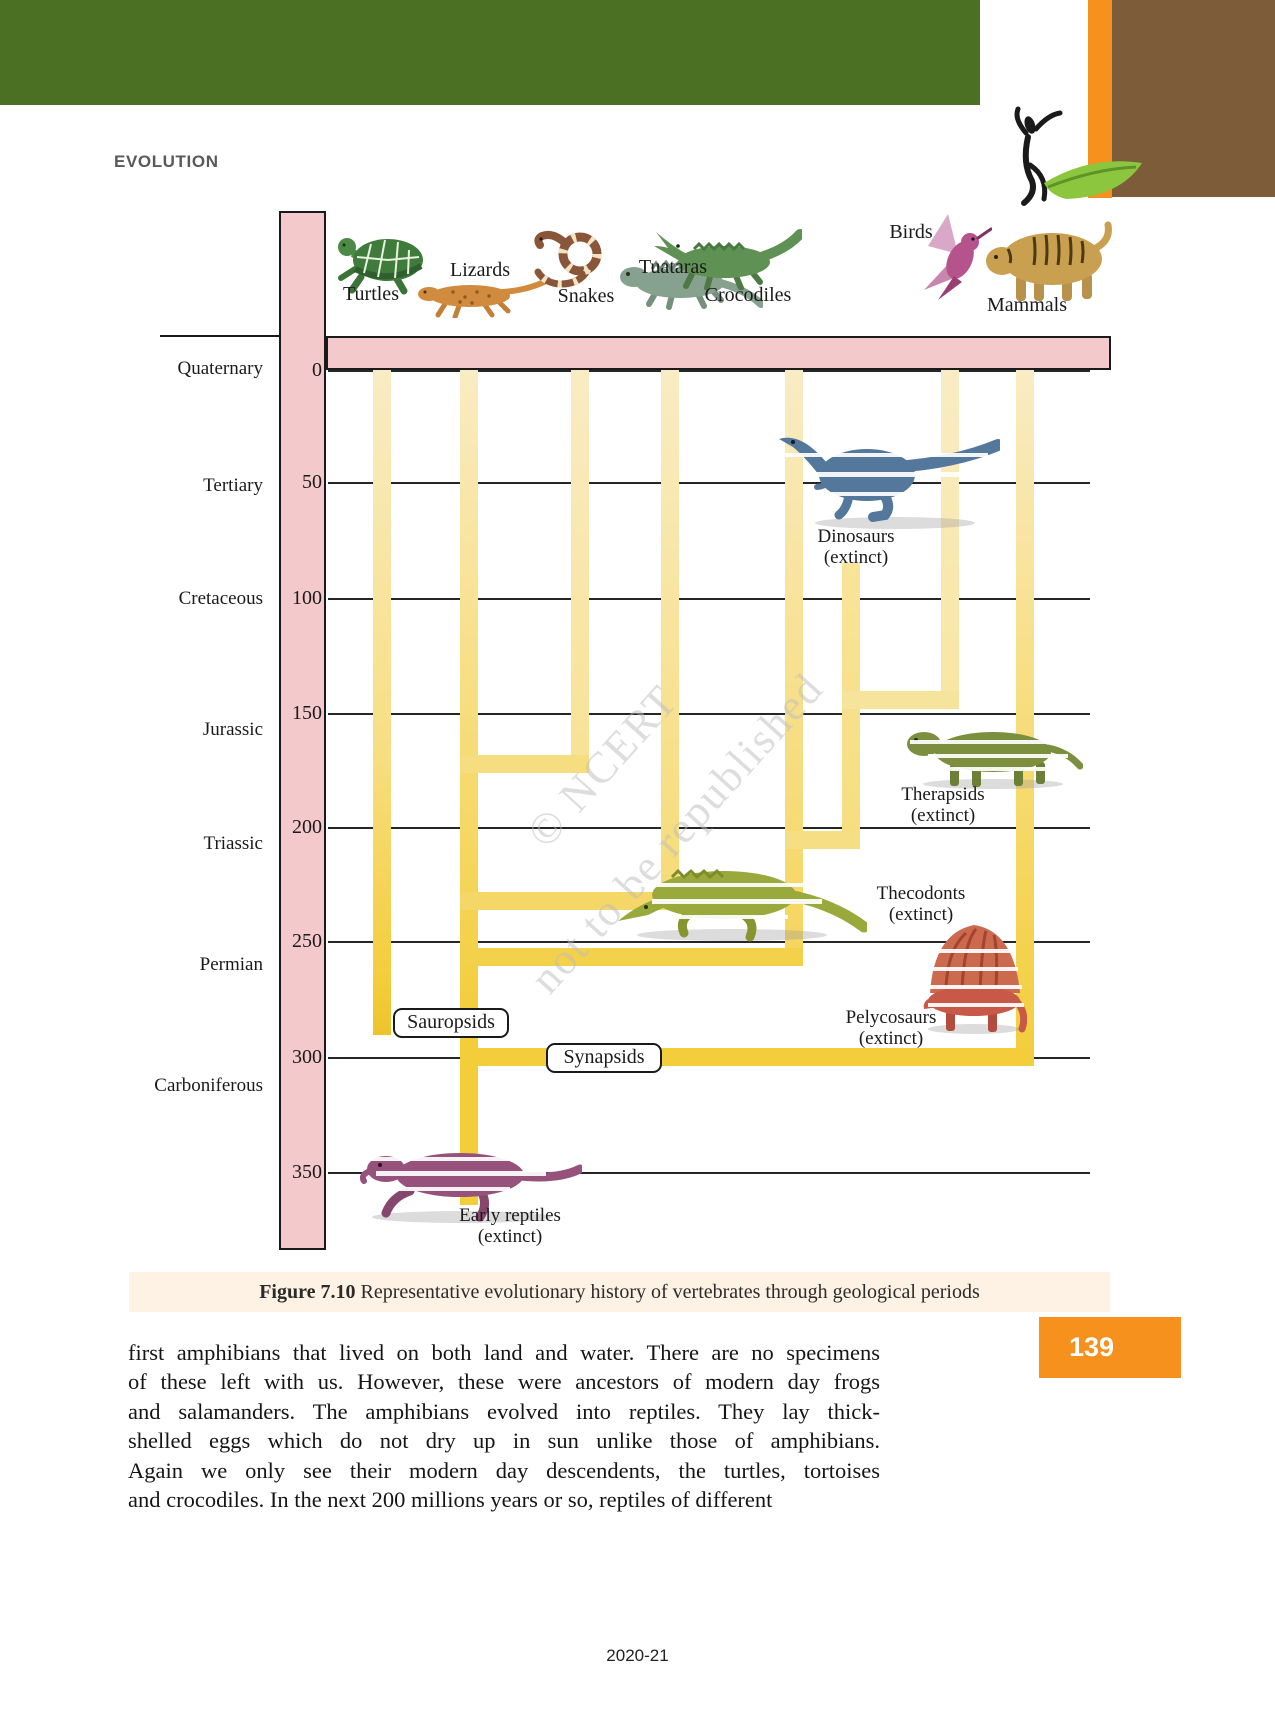  I want to click on tiger-image, so click(1049, 261).